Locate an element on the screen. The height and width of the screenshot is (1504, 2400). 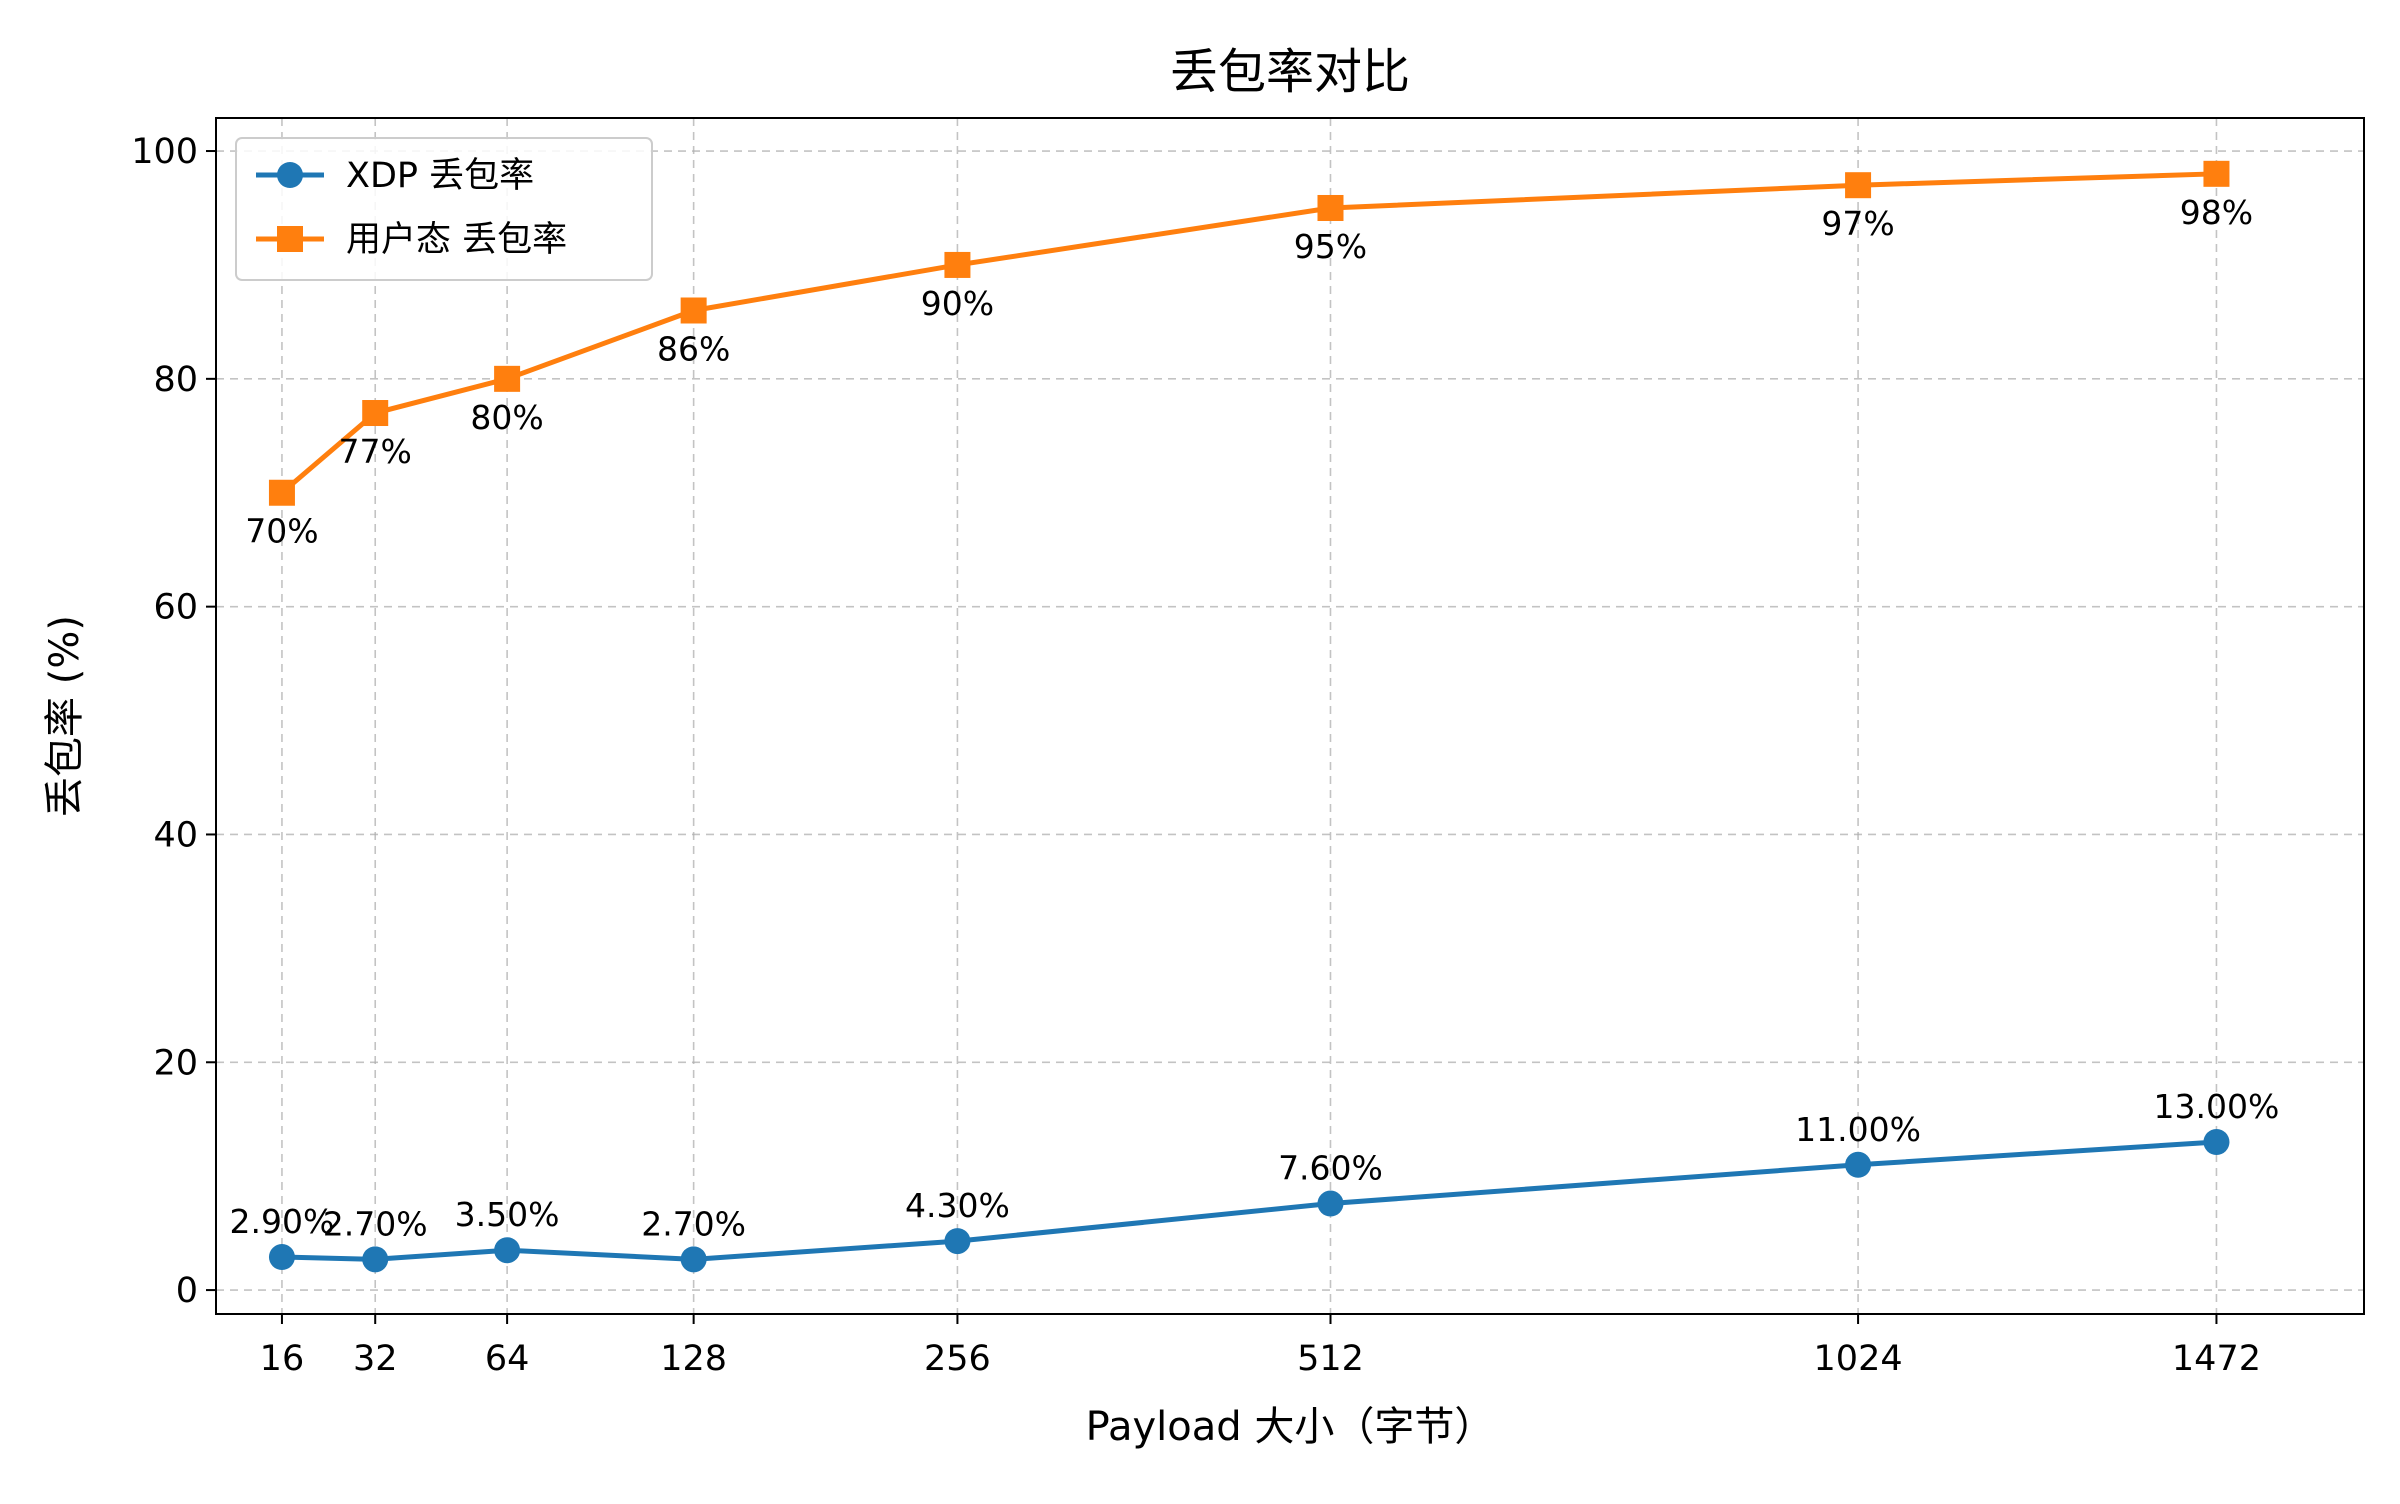
y-tick-label: 40 is located at coordinates (175, 835).